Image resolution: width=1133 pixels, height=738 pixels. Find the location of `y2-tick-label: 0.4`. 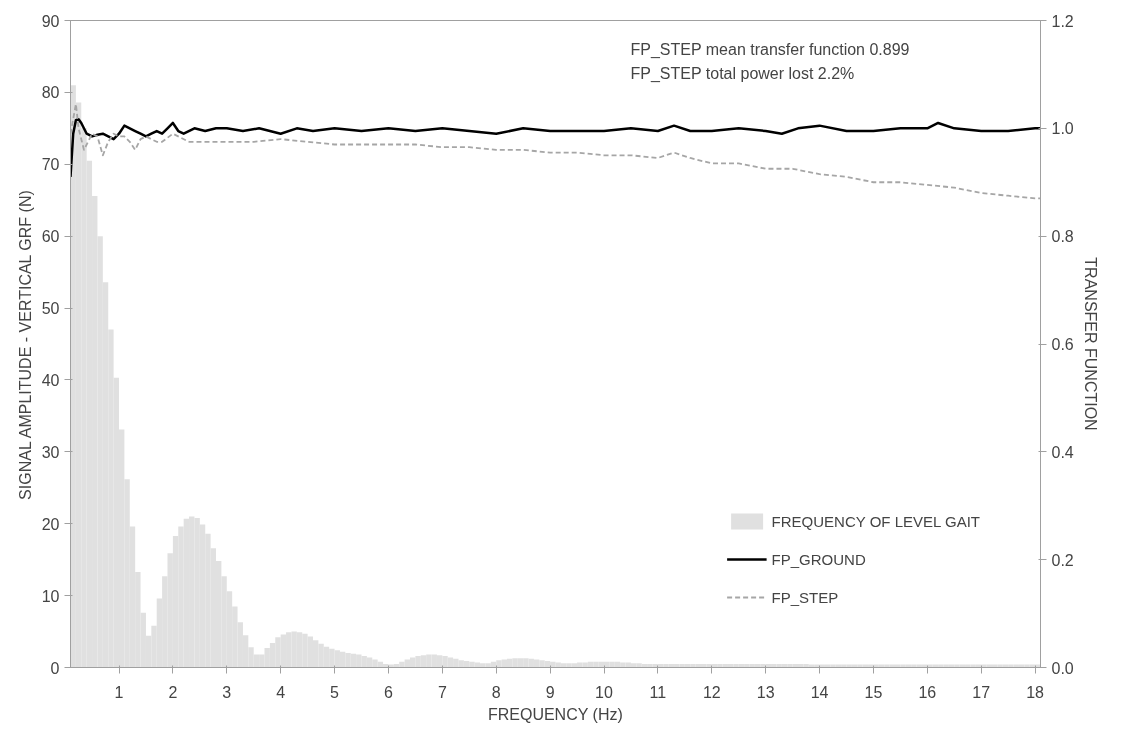

y2-tick-label: 0.4 is located at coordinates (1062, 452).